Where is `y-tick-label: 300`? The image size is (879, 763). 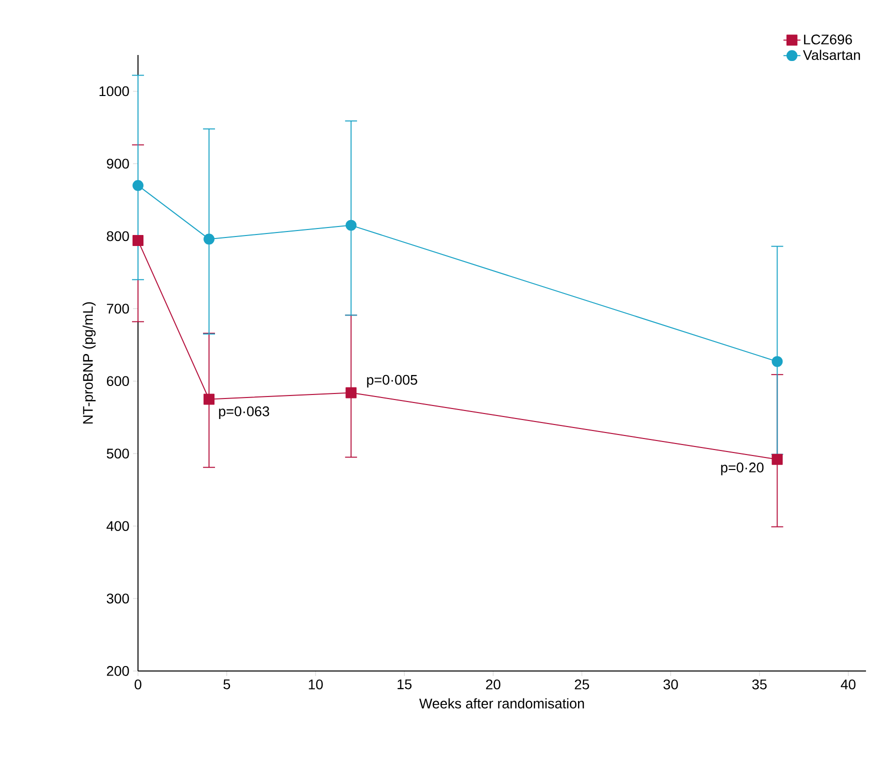 y-tick-label: 300 is located at coordinates (117, 599).